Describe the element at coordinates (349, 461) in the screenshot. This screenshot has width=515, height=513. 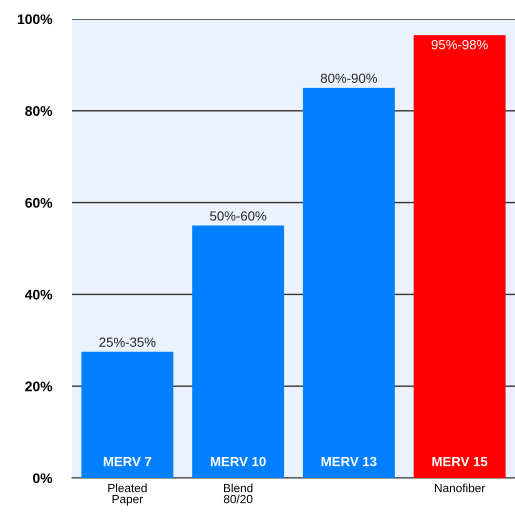
I see `annotation: MERV 13` at that location.